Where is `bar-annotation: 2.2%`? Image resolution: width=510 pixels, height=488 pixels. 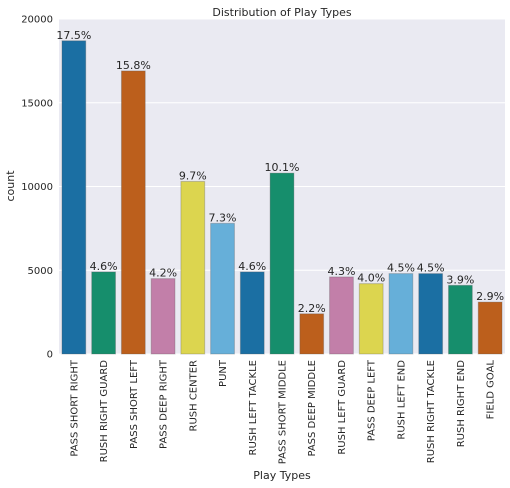
bar-annotation: 2.2% is located at coordinates (312, 308).